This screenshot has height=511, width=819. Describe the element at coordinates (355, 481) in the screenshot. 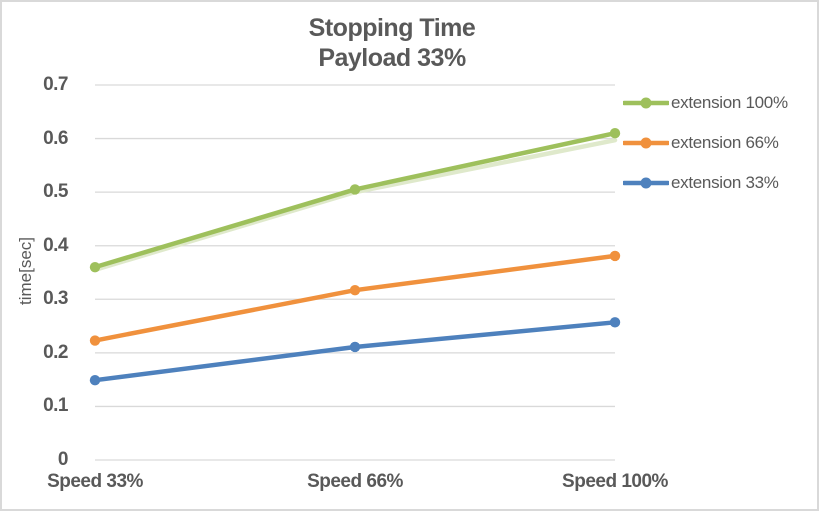

I see `x-axis-label-speed-66: Speed 66%` at that location.